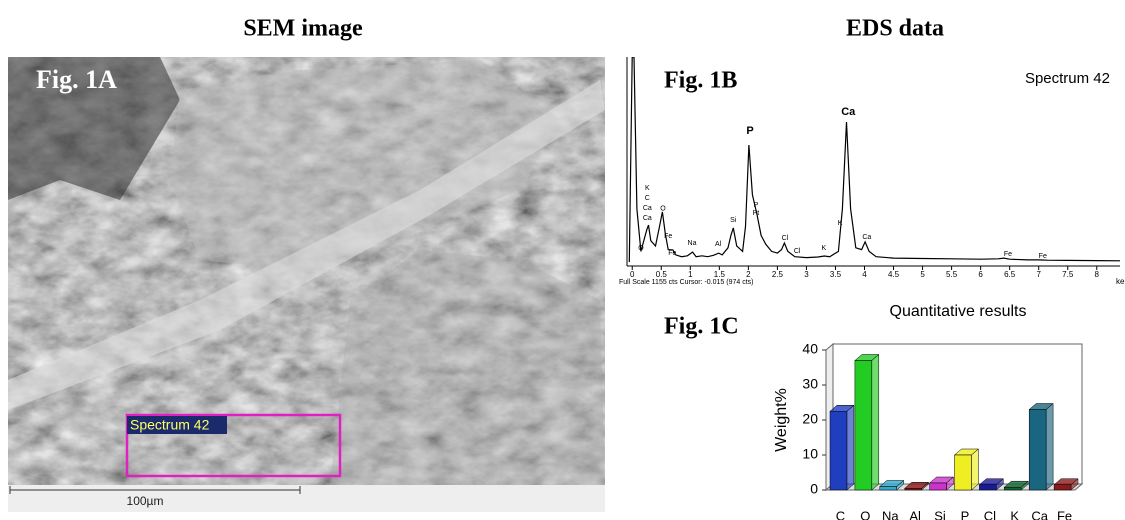 The width and height of the screenshot is (1125, 520). What do you see at coordinates (701, 327) in the screenshot?
I see `panel-label: Fig. 1C` at bounding box center [701, 327].